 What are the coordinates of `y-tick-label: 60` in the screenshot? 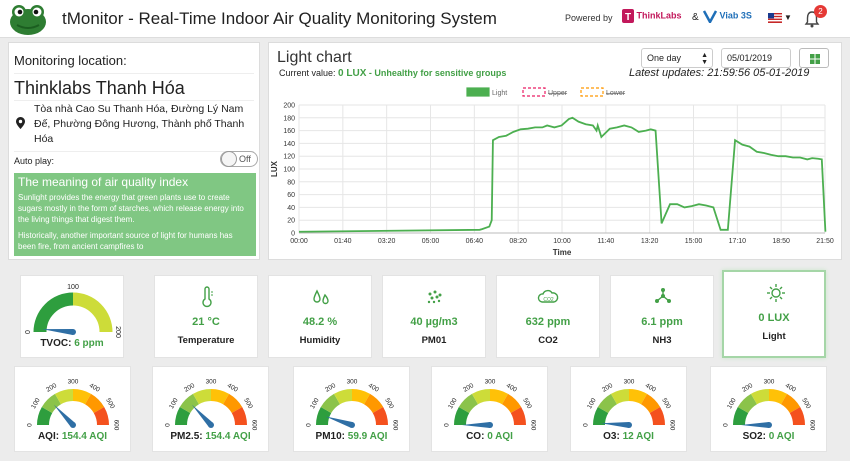 It's located at (291, 195).